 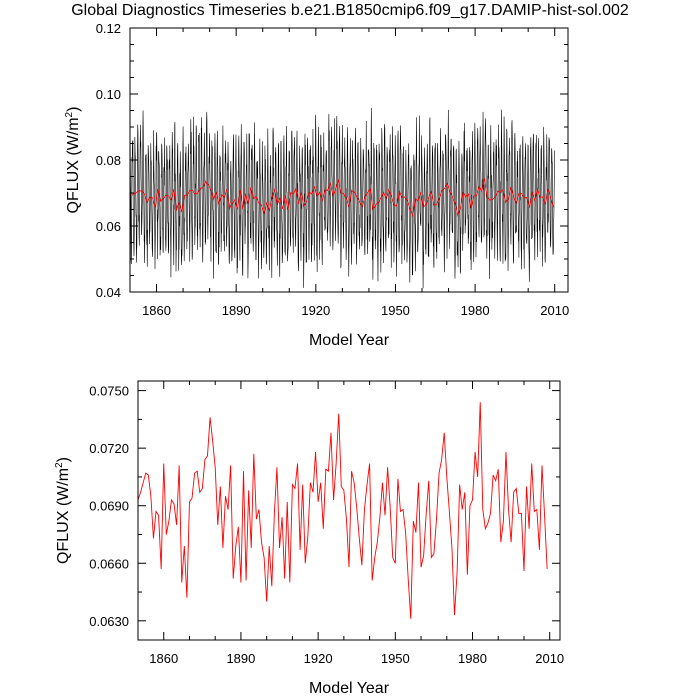 I want to click on bottom-xtick-label: 1860, so click(x=163, y=658).